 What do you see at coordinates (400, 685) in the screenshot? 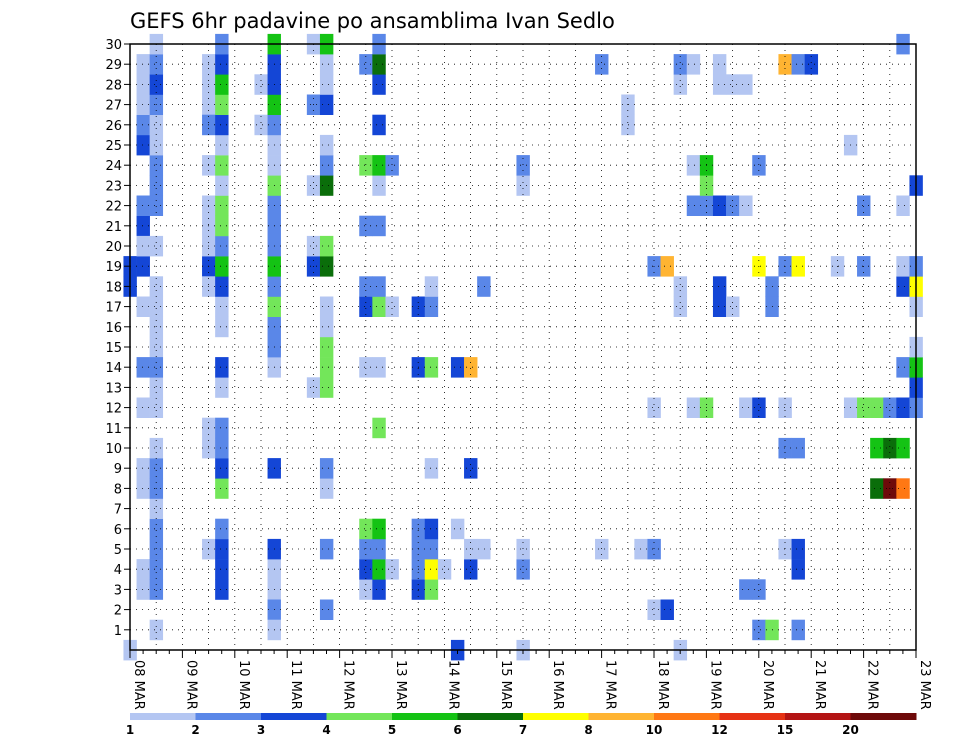
I see `x-tick-label: 13 MAR` at bounding box center [400, 685].